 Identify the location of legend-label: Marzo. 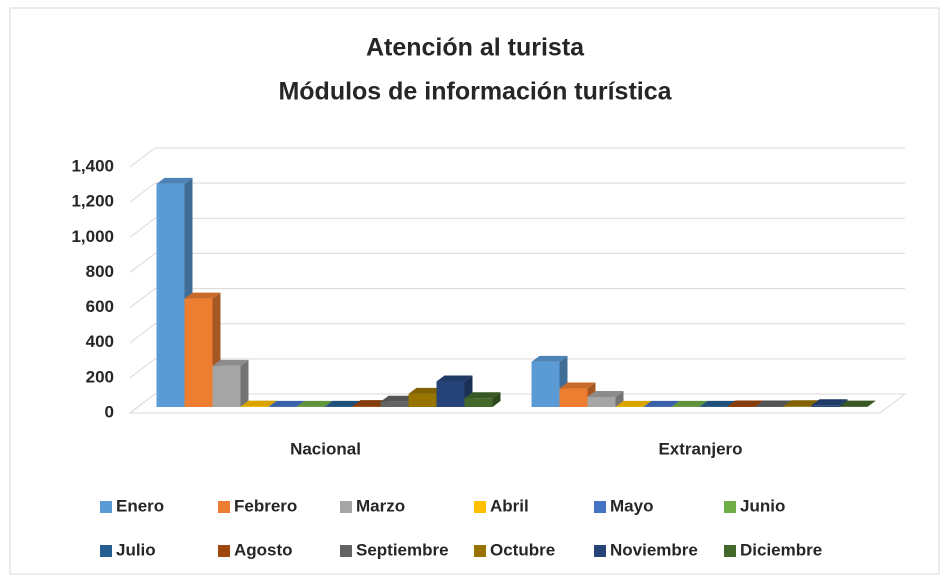
(380, 505).